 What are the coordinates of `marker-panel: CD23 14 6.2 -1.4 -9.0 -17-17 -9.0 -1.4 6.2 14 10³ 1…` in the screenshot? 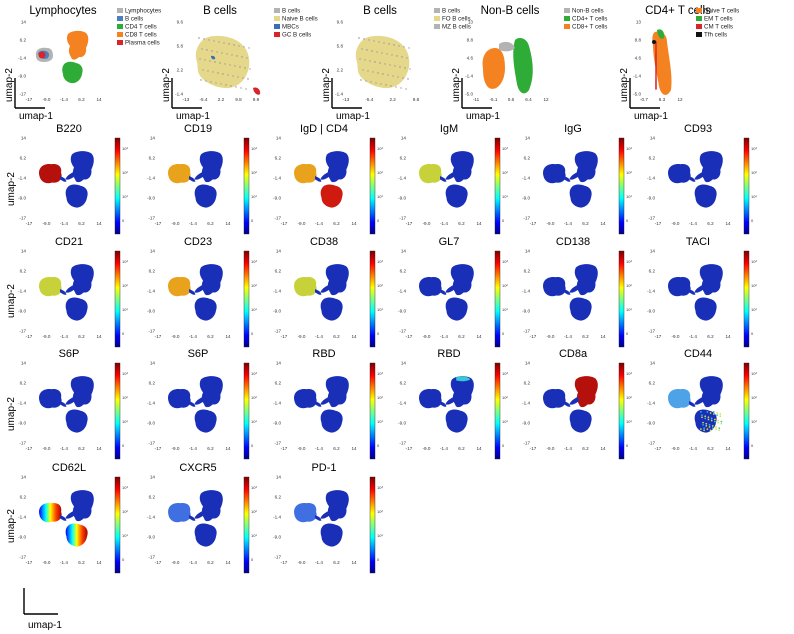 It's located at (202, 292).